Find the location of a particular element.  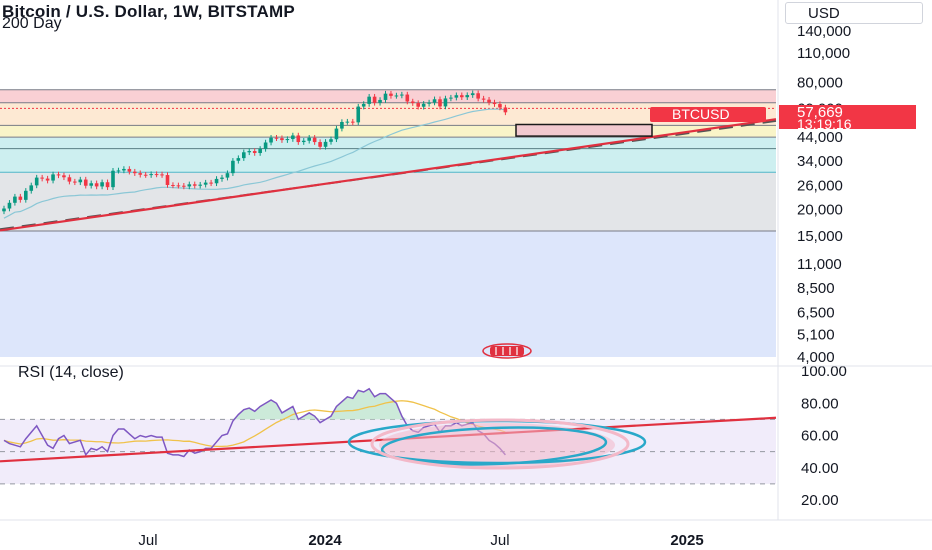

price-tick-label: 110,000 is located at coordinates (823, 53).